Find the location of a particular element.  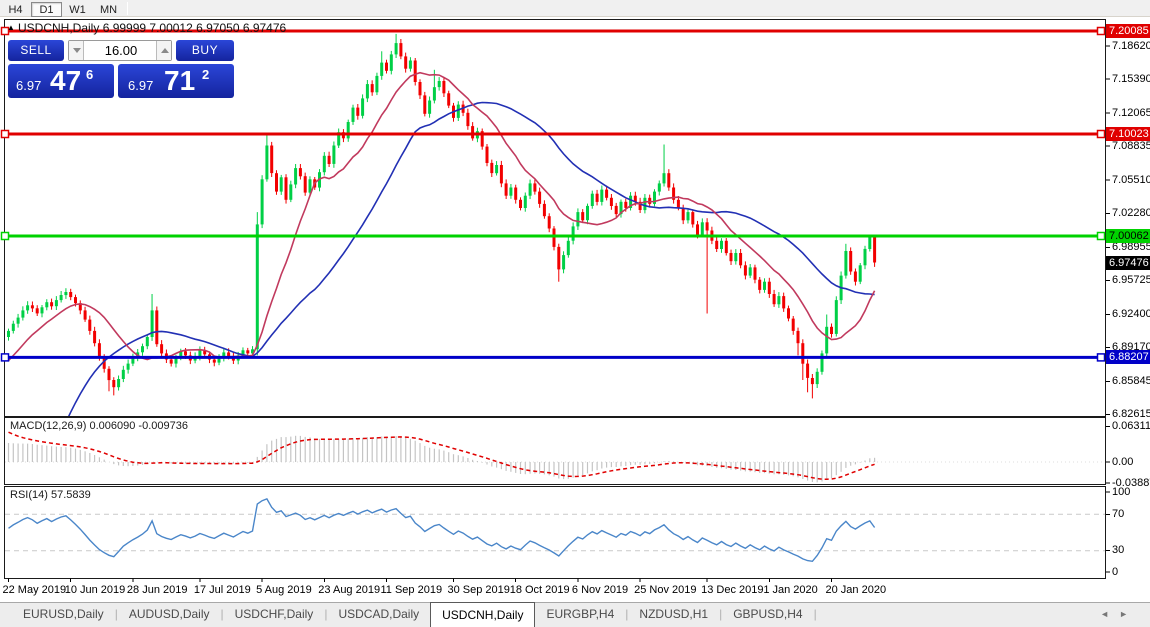

timeframe-button-w1: W1 is located at coordinates (77, 10).